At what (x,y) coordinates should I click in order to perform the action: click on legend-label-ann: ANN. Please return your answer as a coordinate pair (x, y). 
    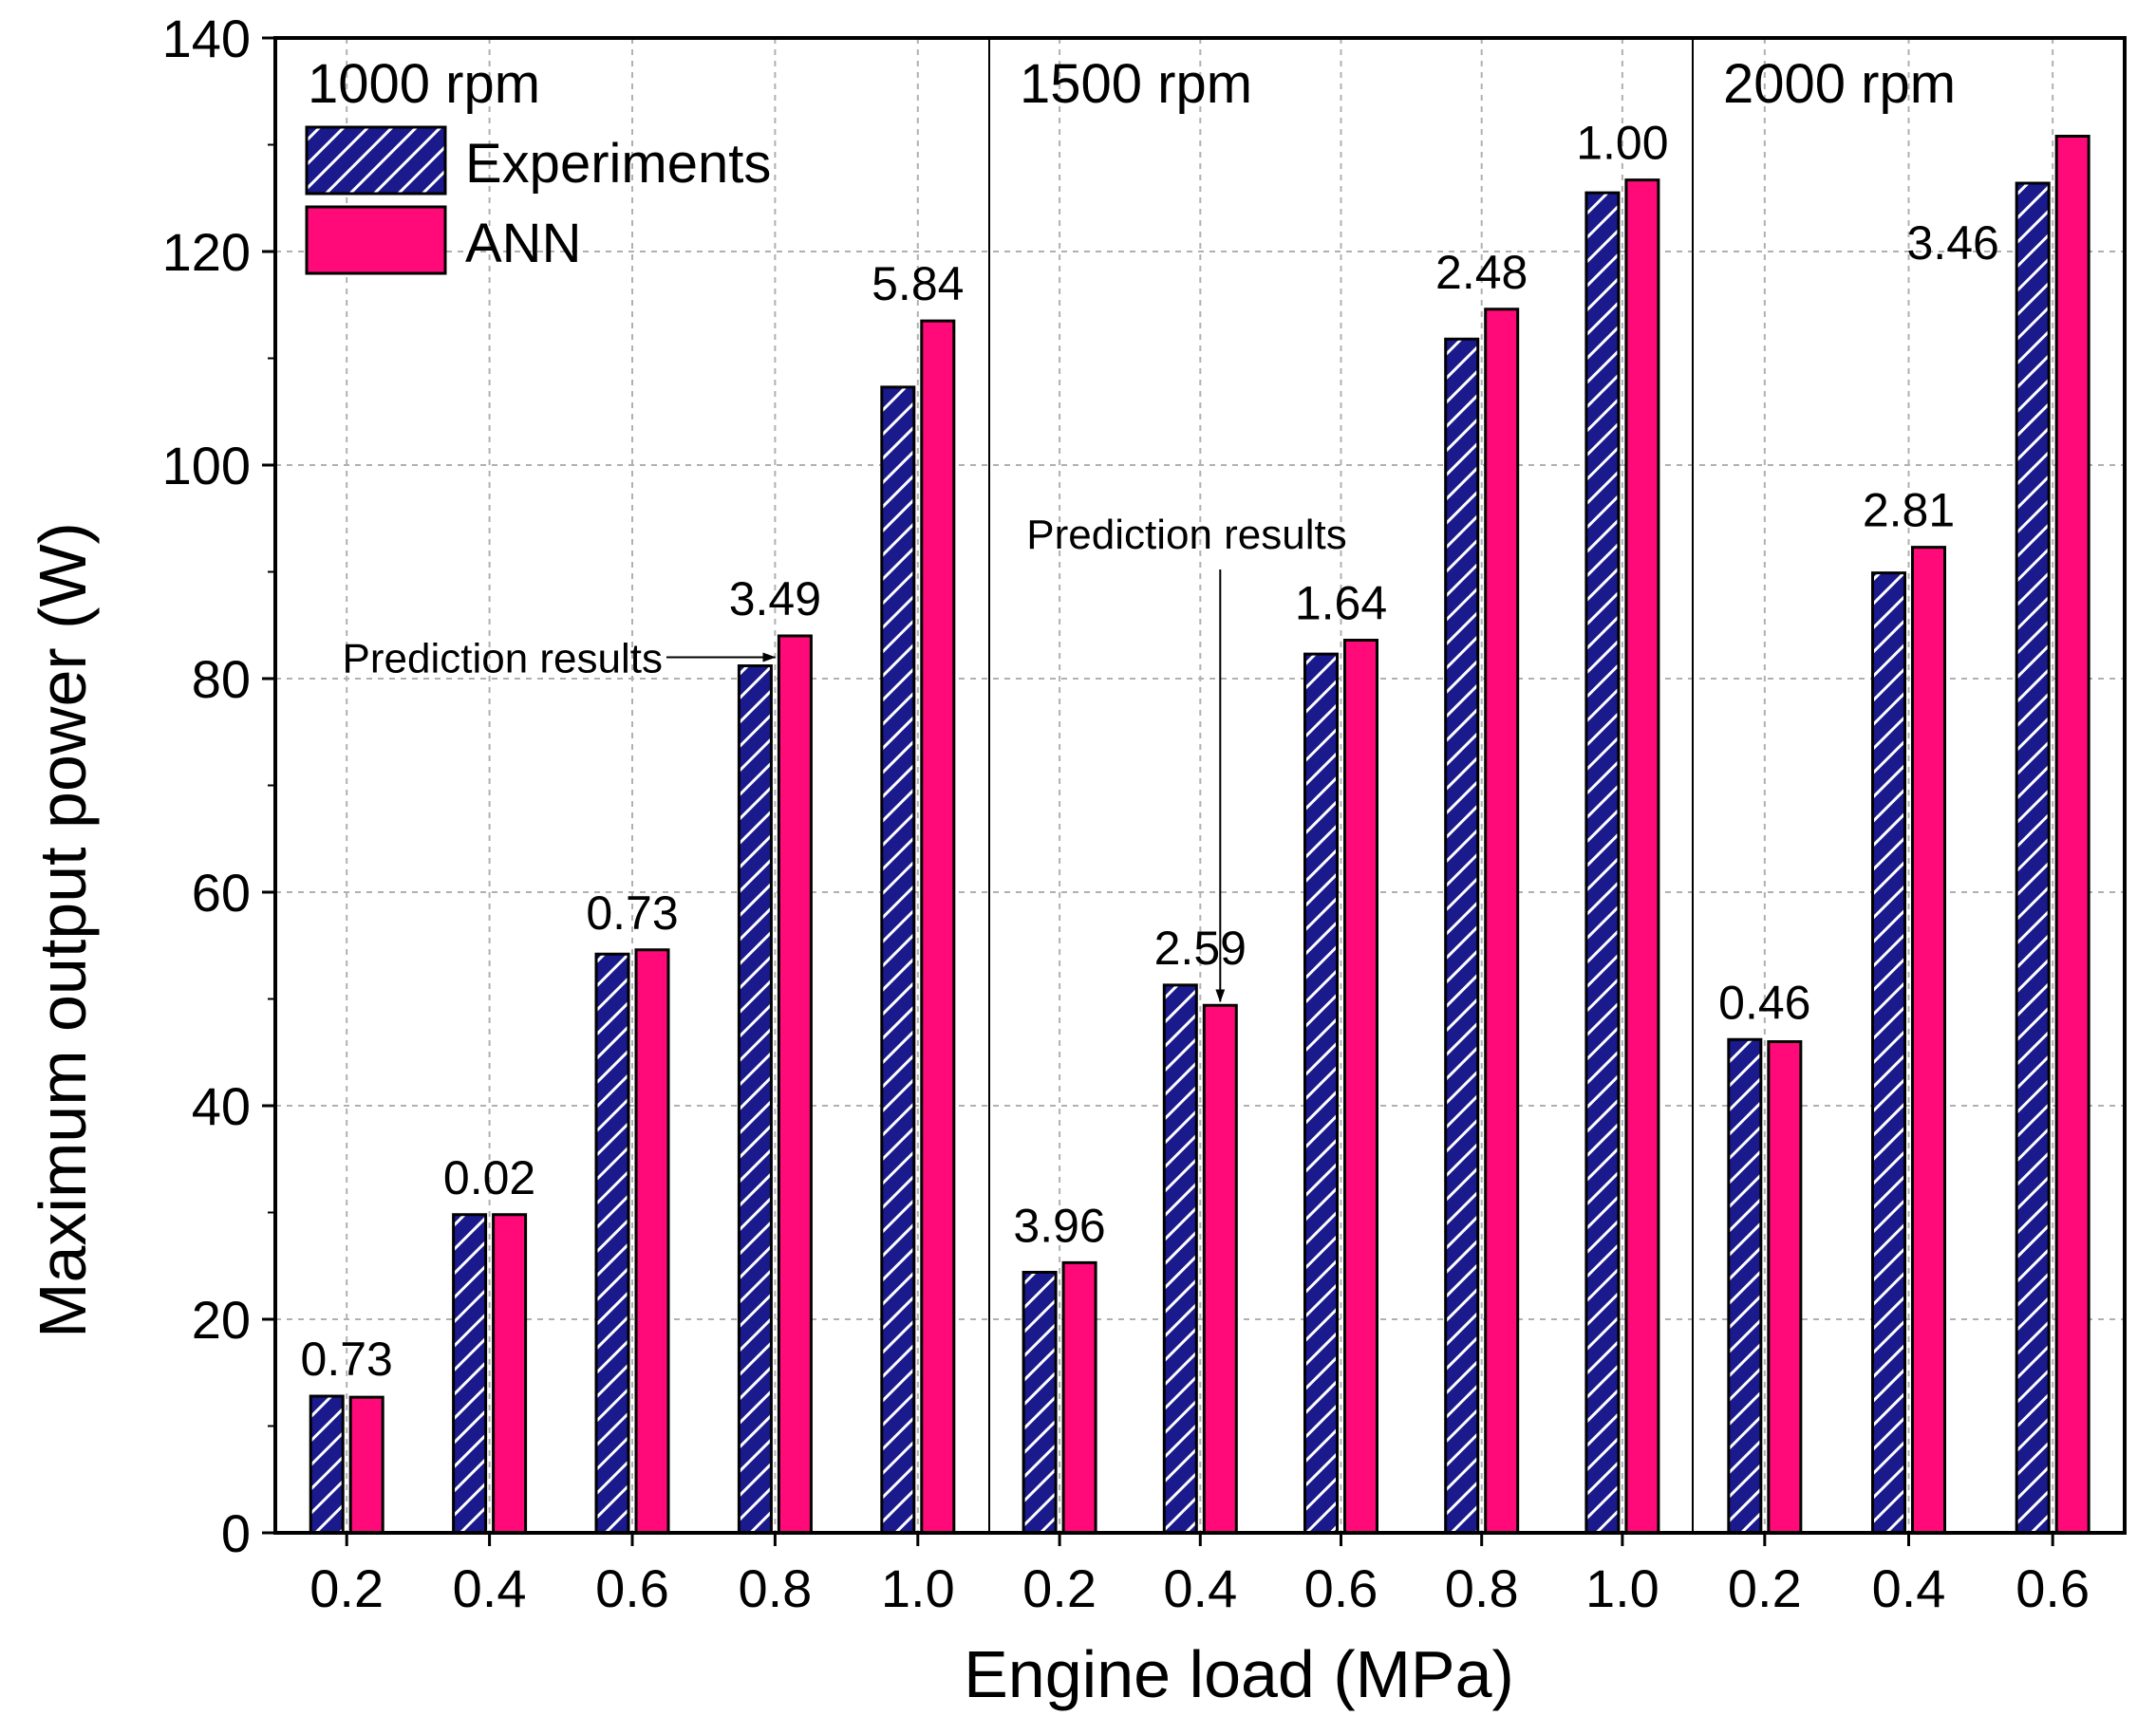
    Looking at the image, I should click on (523, 244).